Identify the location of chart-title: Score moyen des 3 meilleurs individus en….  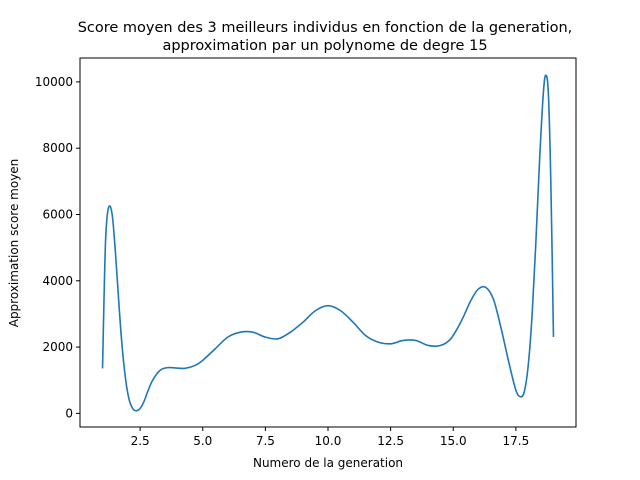
(325, 37).